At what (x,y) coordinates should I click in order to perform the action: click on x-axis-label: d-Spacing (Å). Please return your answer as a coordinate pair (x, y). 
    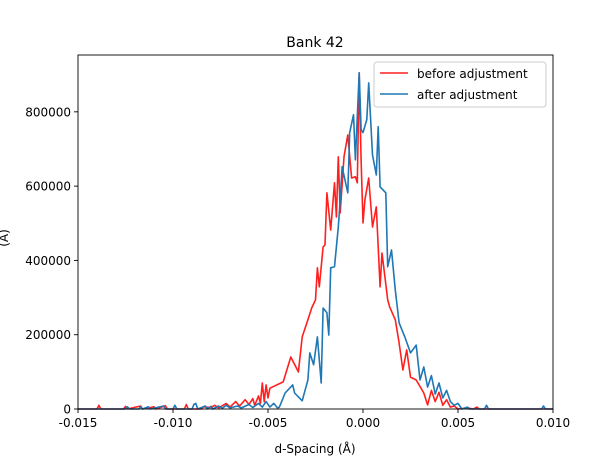
    Looking at the image, I should click on (314, 448).